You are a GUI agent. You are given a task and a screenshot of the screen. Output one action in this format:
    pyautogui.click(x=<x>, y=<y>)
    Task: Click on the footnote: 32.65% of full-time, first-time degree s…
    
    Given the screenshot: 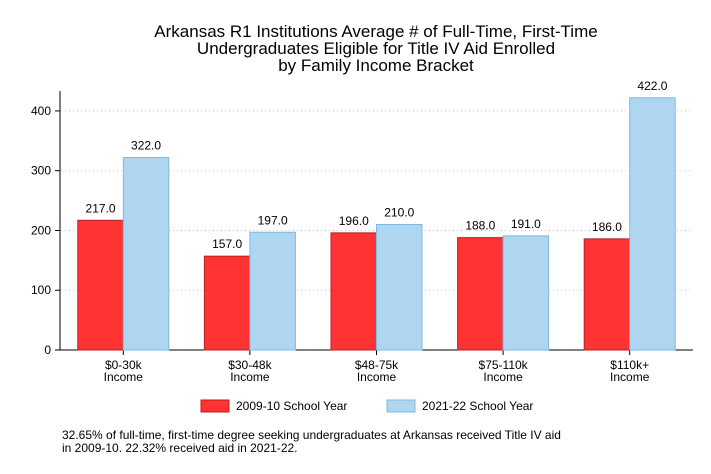 What is the action you would take?
    pyautogui.click(x=311, y=441)
    